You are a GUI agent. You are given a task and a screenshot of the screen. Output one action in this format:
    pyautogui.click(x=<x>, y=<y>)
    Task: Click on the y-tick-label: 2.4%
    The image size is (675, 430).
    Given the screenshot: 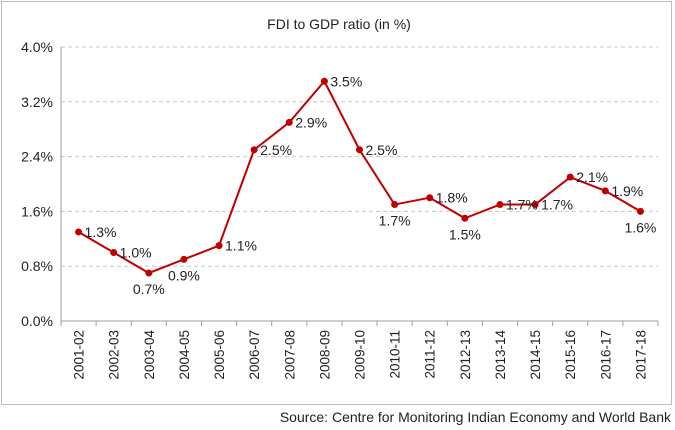 What is the action you would take?
    pyautogui.click(x=37, y=157)
    